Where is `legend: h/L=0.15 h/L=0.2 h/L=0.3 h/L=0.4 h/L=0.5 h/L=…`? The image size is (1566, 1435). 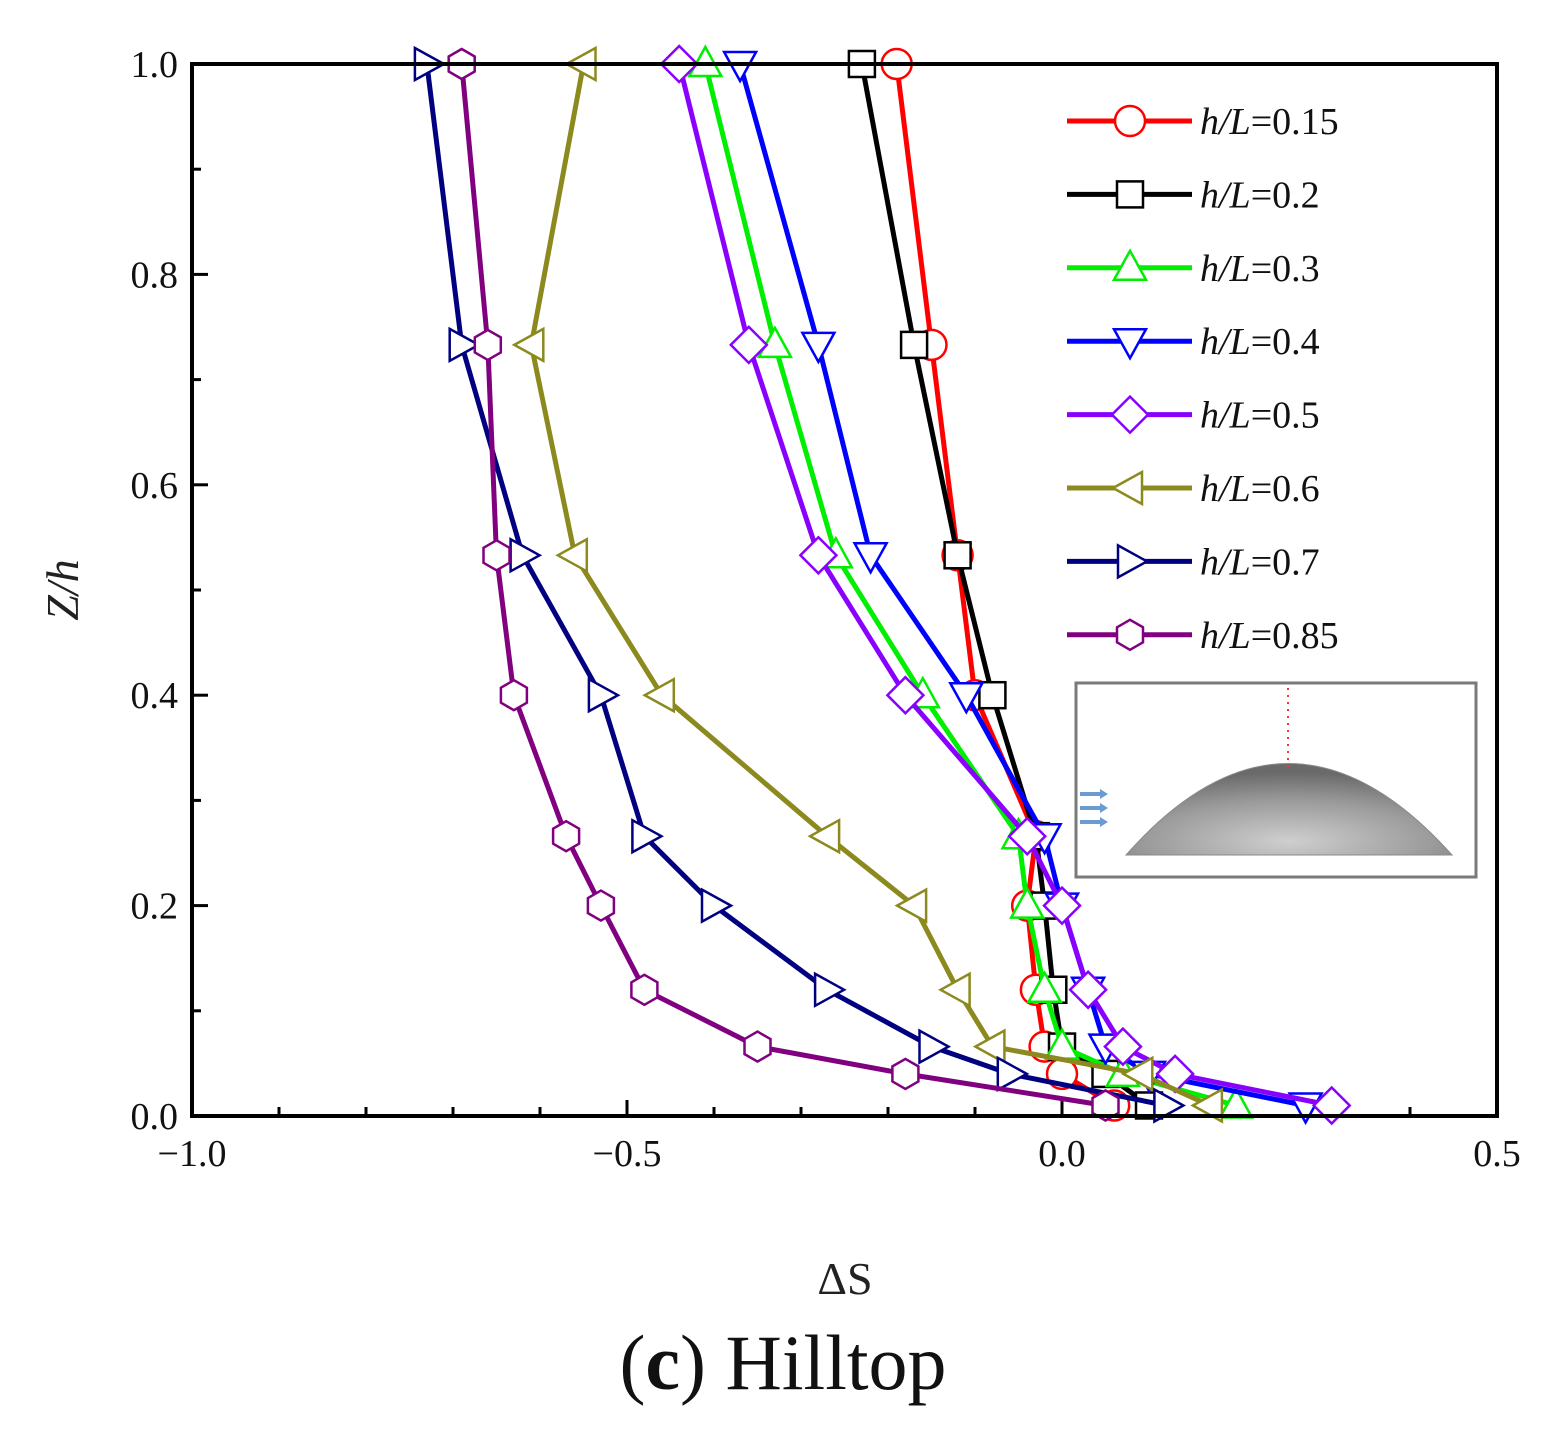 legend: h/L=0.15 h/L=0.2 h/L=0.3 h/L=0.4 h/L=0.5 h/L=… is located at coordinates (1203, 379).